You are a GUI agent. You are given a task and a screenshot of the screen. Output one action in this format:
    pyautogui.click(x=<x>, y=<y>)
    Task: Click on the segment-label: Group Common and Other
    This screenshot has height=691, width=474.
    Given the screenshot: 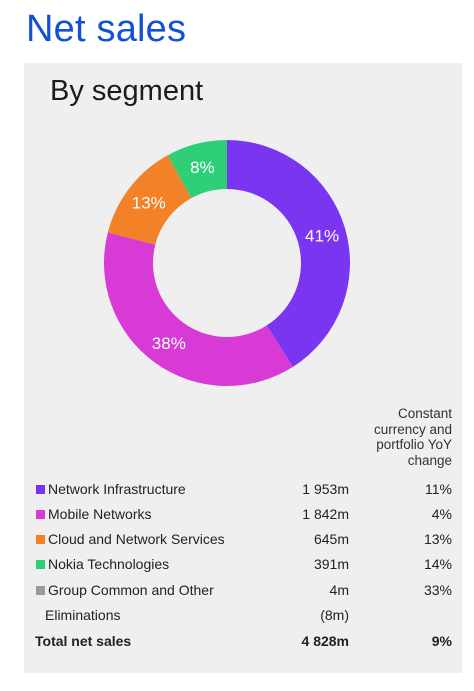 What is the action you would take?
    pyautogui.click(x=131, y=590)
    